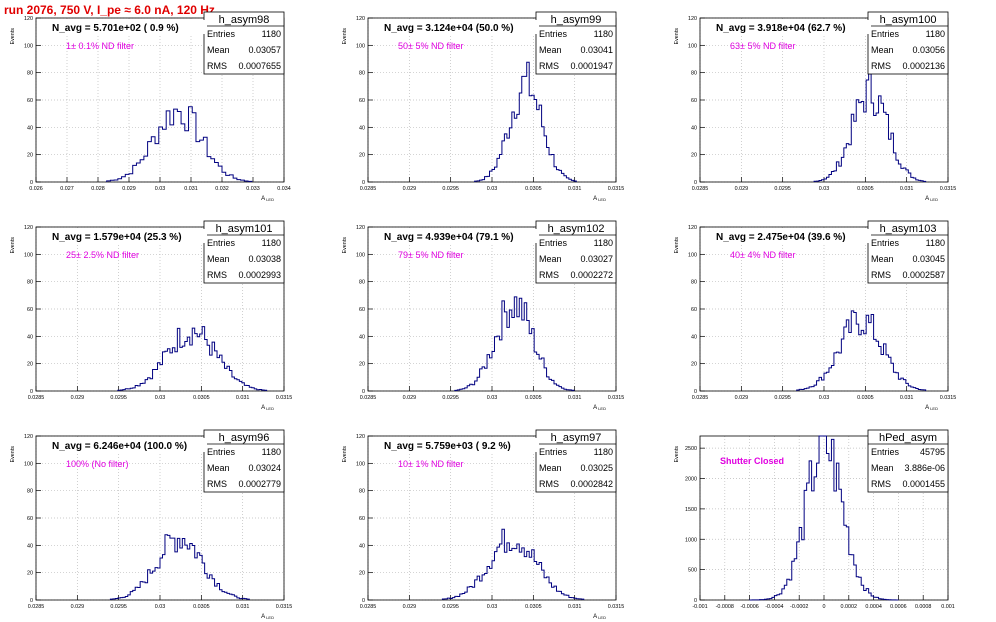  What do you see at coordinates (691, 510) in the screenshot?
I see `y-tick-label: 1500` at bounding box center [691, 510].